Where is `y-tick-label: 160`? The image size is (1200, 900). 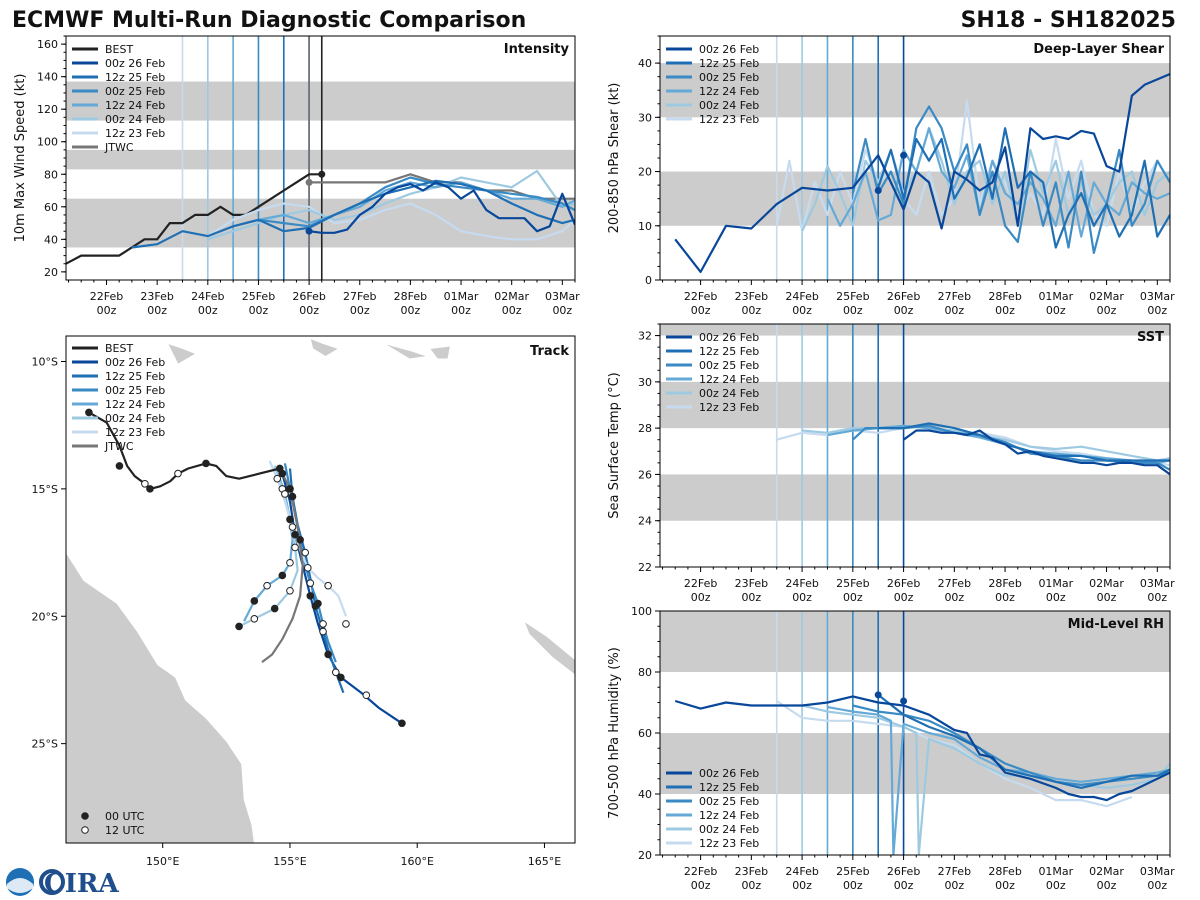
y-tick-label: 160 is located at coordinates (47, 44).